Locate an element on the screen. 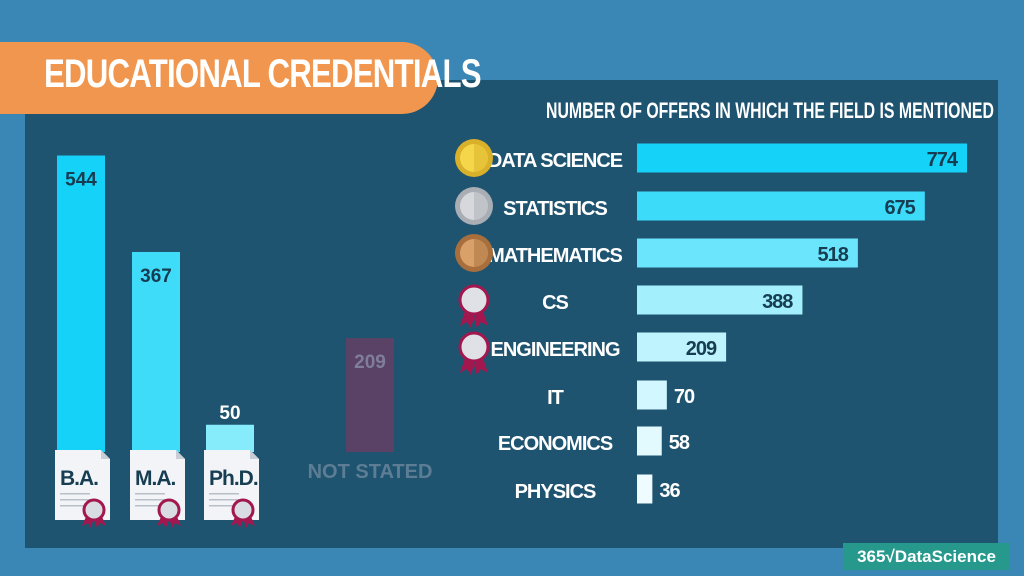  bar-physics is located at coordinates (645, 489).